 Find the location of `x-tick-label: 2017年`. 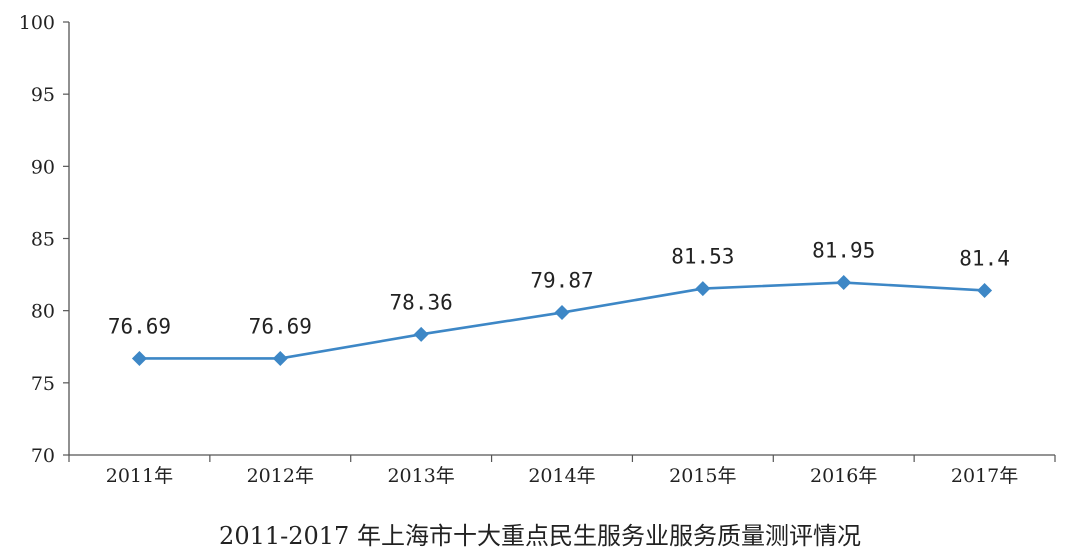

x-tick-label: 2017年 is located at coordinates (984, 476).